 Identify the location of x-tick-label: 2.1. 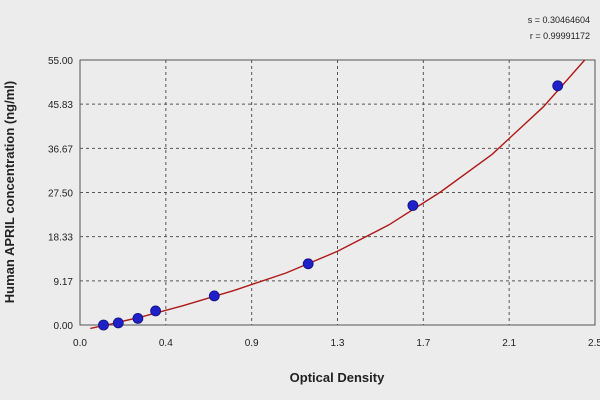
(509, 343).